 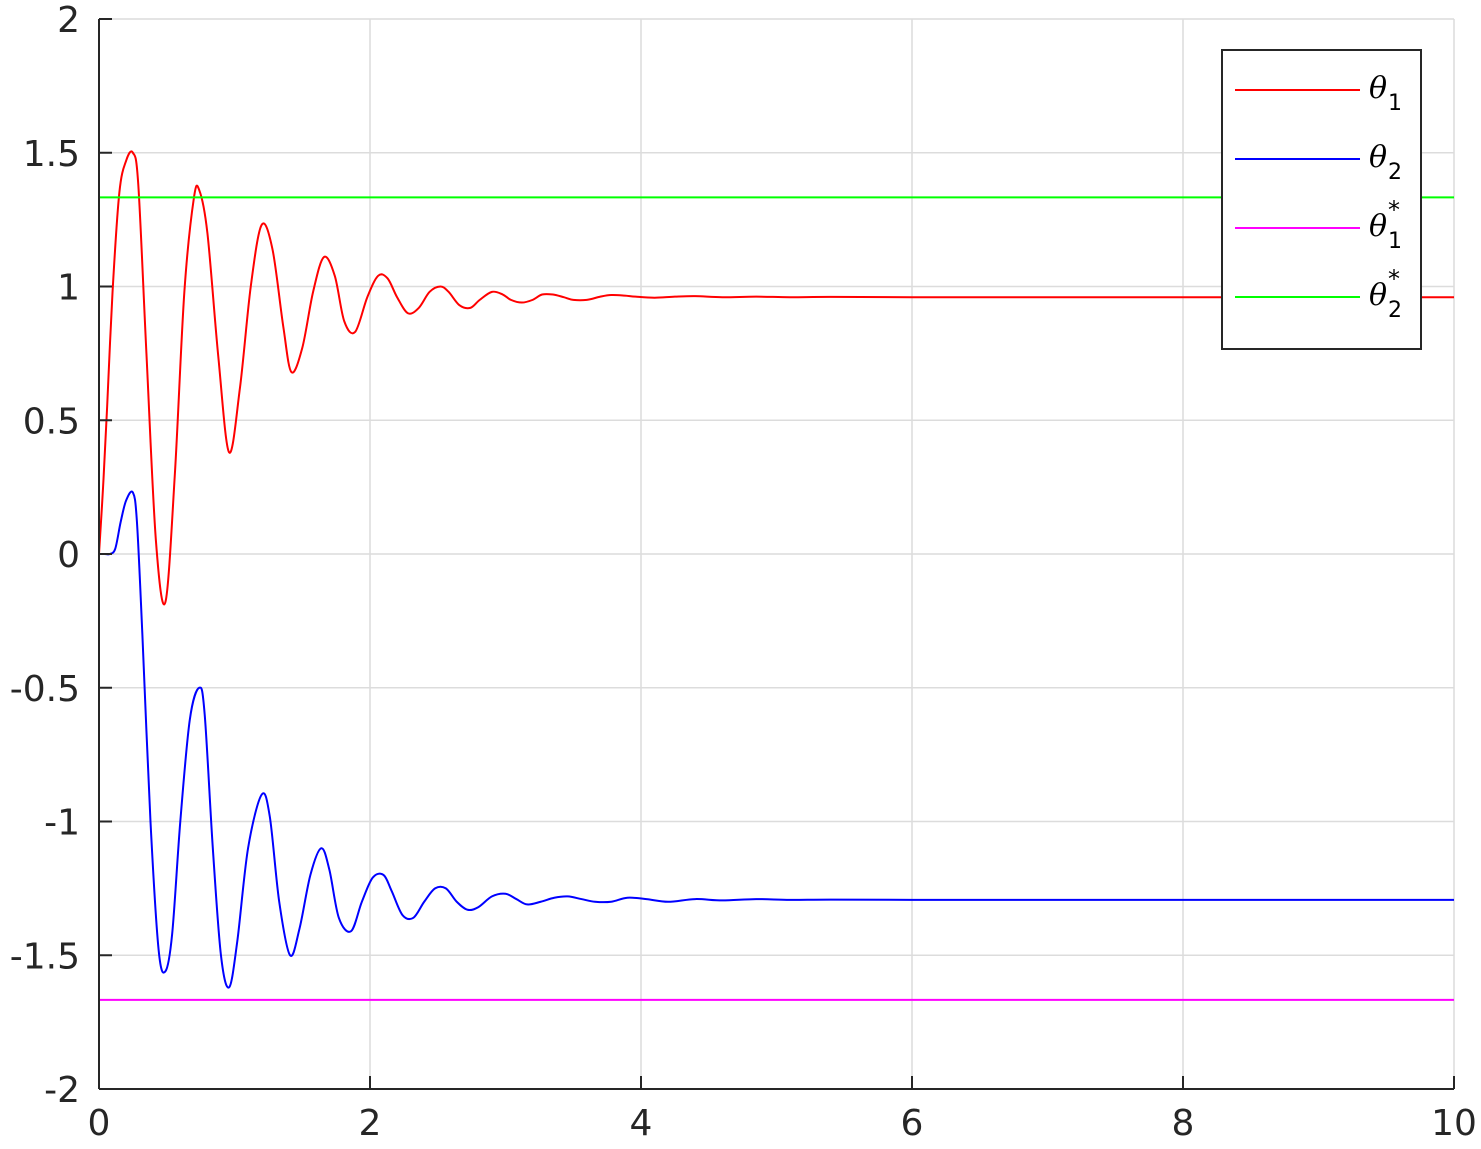 What do you see at coordinates (51, 154) in the screenshot?
I see `y-tick-label-7: 1.5` at bounding box center [51, 154].